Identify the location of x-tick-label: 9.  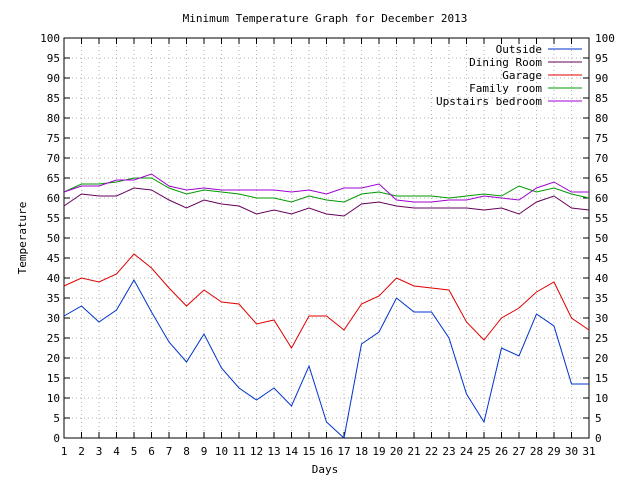
(204, 451).